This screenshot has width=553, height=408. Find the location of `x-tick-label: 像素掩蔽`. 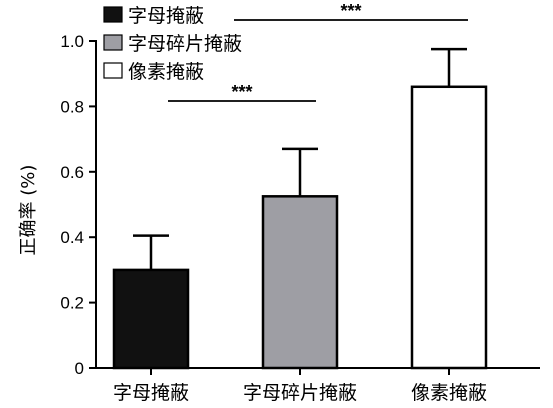

x-tick-label: 像素掩蔽 is located at coordinates (449, 393).